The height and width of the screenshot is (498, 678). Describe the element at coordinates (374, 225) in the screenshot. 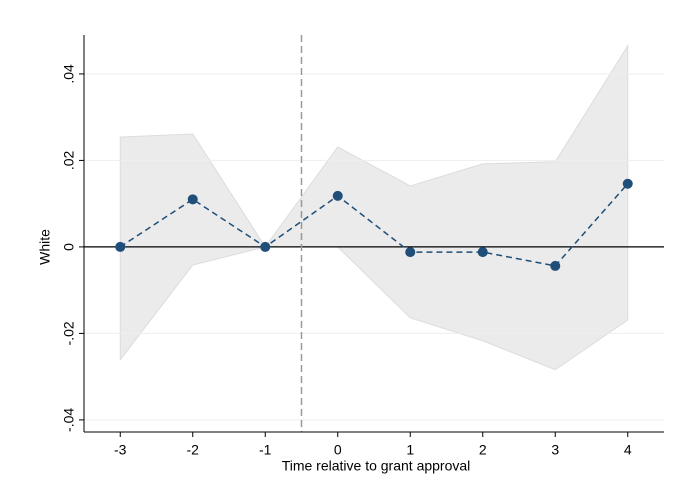

I see `estimate-line` at that location.